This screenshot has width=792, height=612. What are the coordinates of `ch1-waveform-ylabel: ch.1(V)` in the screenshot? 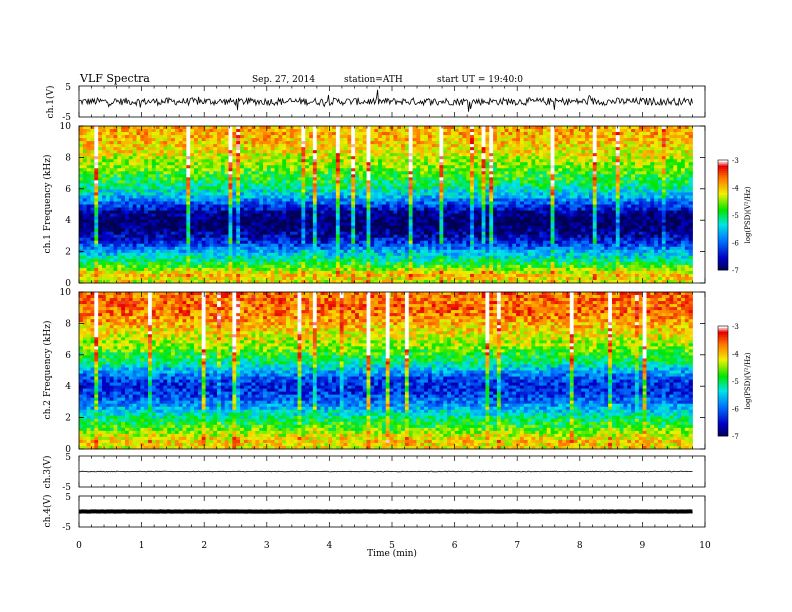 It's located at (50, 102).